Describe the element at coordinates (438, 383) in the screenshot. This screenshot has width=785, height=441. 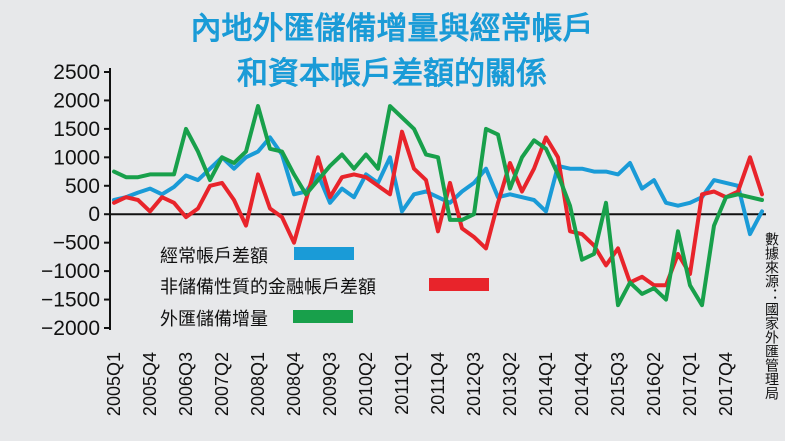
I see `x-tick-label: 2011Q4` at that location.